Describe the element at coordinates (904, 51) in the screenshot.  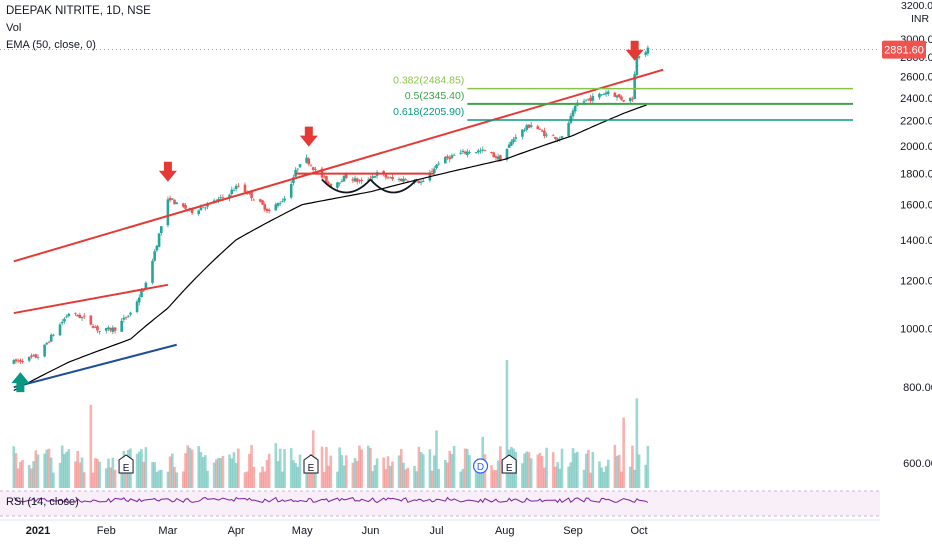
I see `current-price-label: 2881.60` at that location.